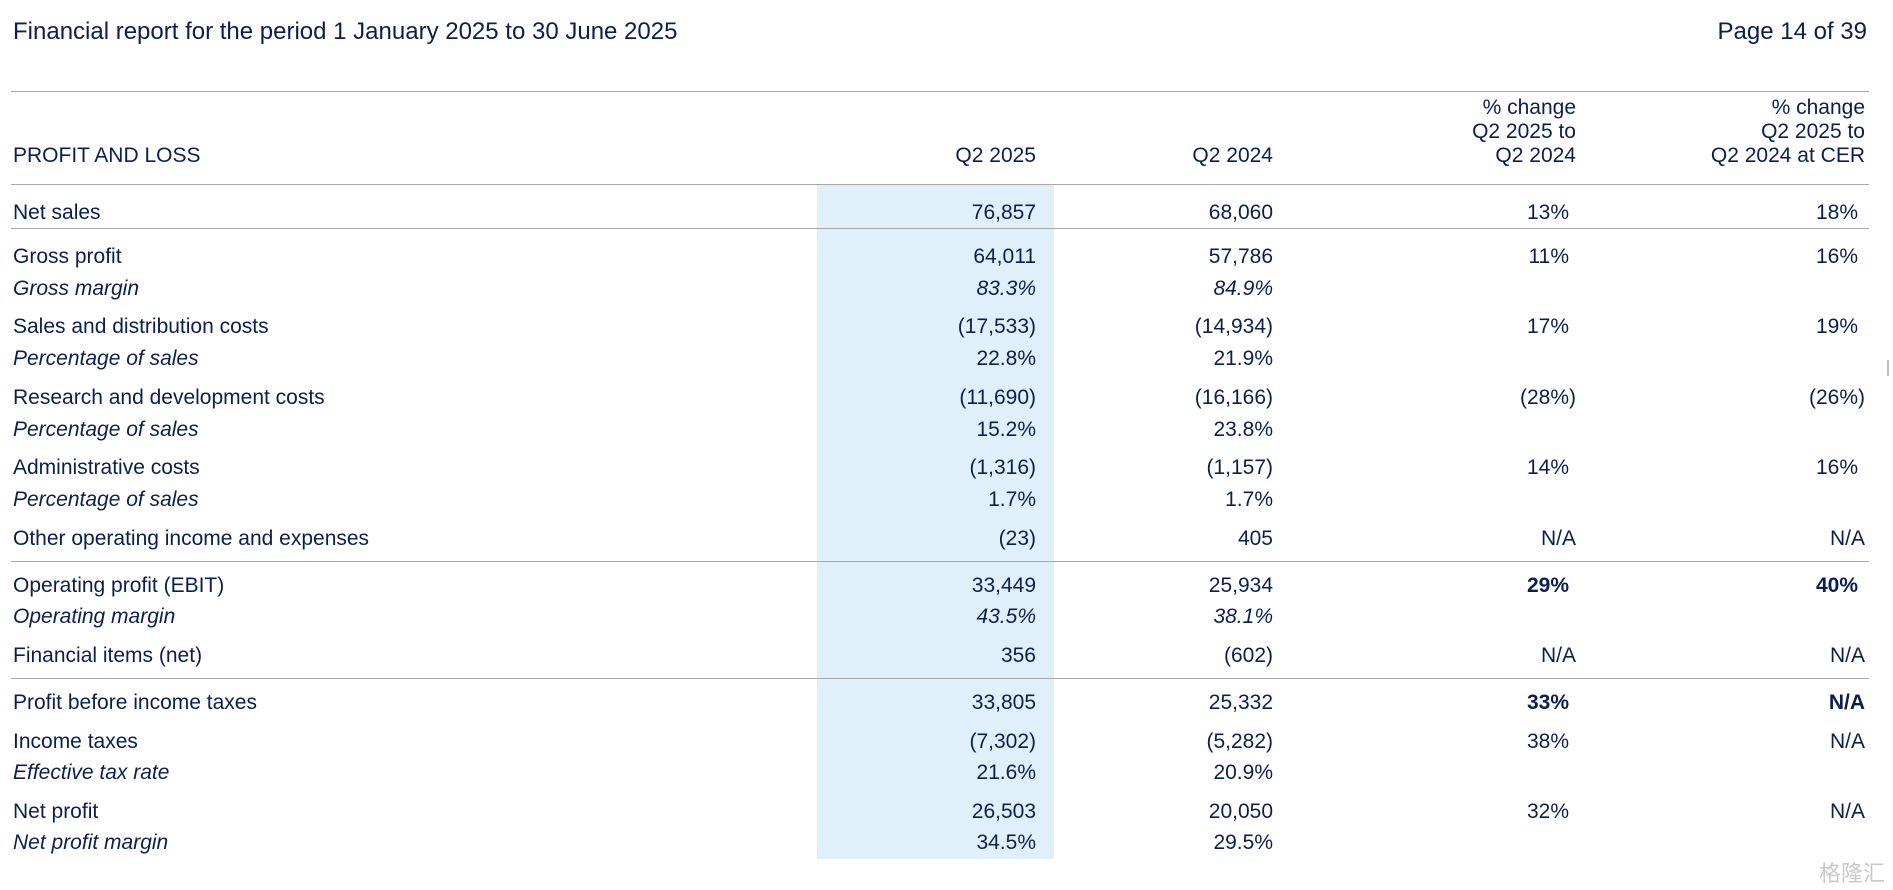 The height and width of the screenshot is (890, 1893). What do you see at coordinates (1006, 358) in the screenshot?
I see `value-q2-2025: 22.8%` at bounding box center [1006, 358].